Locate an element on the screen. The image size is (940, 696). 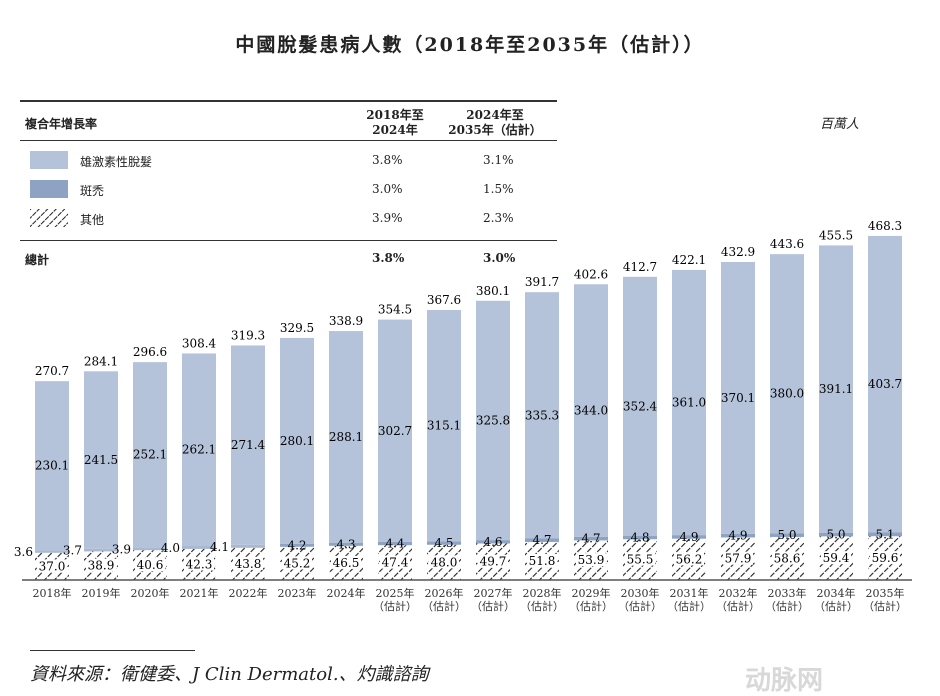
cagr-areata-c1: 3.0% is located at coordinates (387, 189).